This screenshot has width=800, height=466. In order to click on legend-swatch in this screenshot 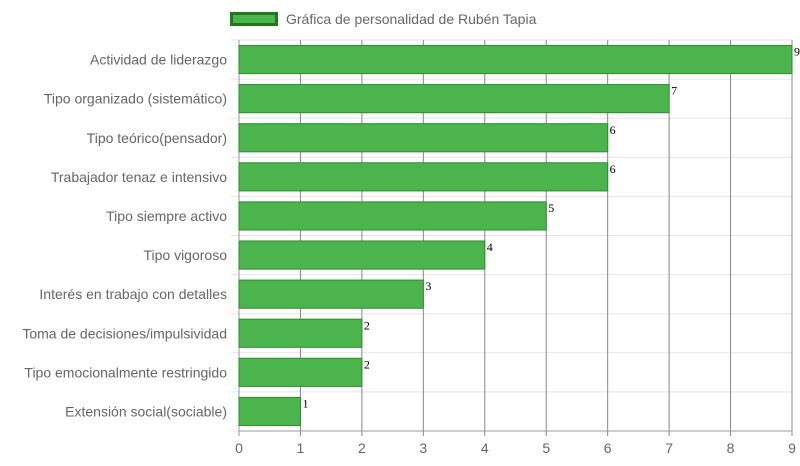, I will do `click(254, 19)`.